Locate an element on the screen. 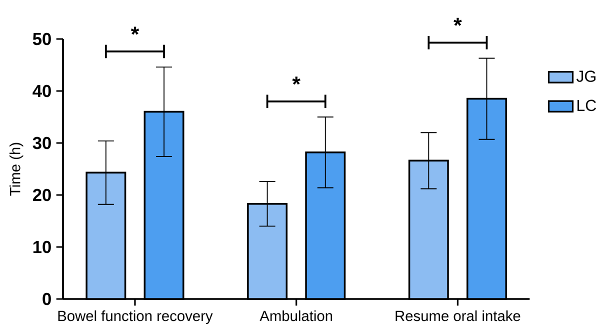 This screenshot has height=336, width=613. y-tick-label: 20 is located at coordinates (41, 195).